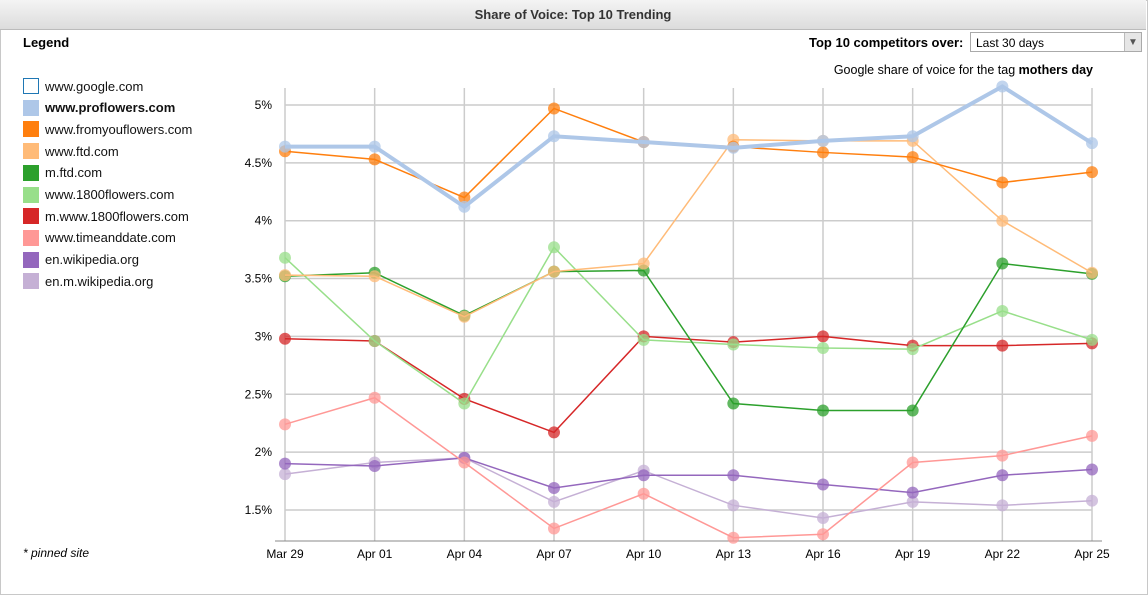 This screenshot has height=595, width=1148. Describe the element at coordinates (285, 554) in the screenshot. I see `x-tick-label: Mar 29` at that location.